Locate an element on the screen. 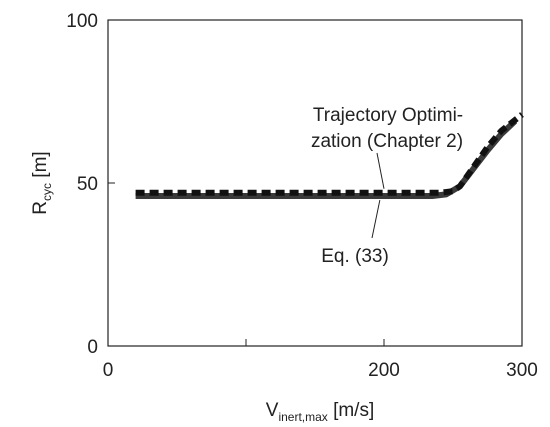 This screenshot has width=550, height=427. x-axis-label-sub: inert,max is located at coordinates (302, 417).